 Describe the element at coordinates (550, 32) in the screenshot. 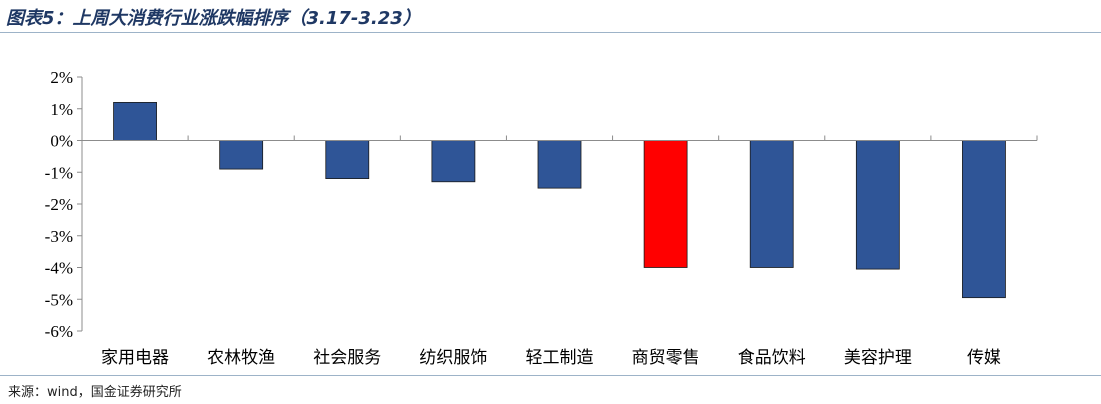

I see `title-divider` at that location.